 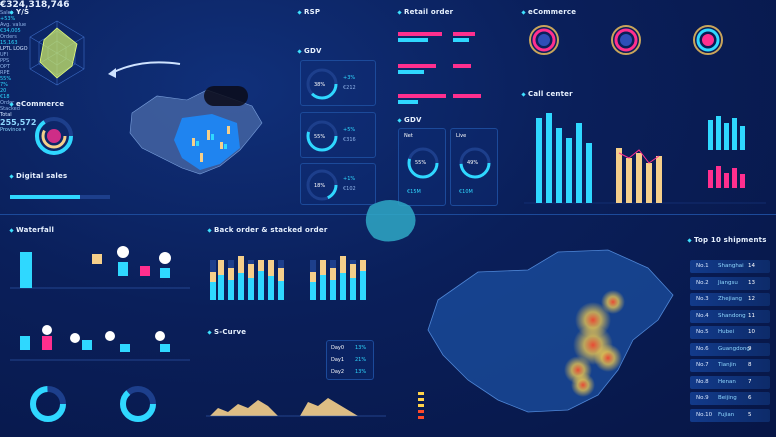 I want to click on table-row: No.2 Jiangsu 13, so click(x=730, y=284).